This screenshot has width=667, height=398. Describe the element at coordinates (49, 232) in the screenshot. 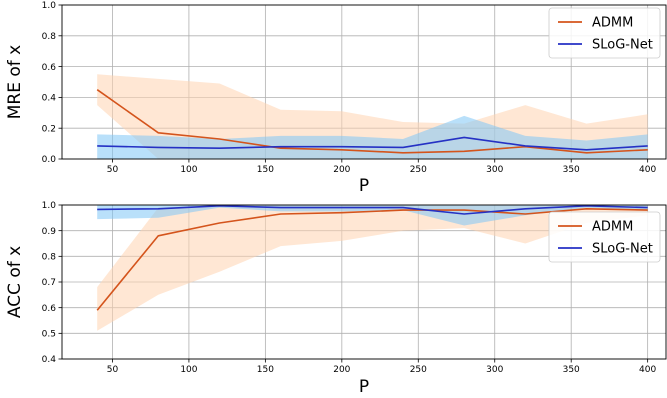

I see `y-tick-label: 0.9` at that location.